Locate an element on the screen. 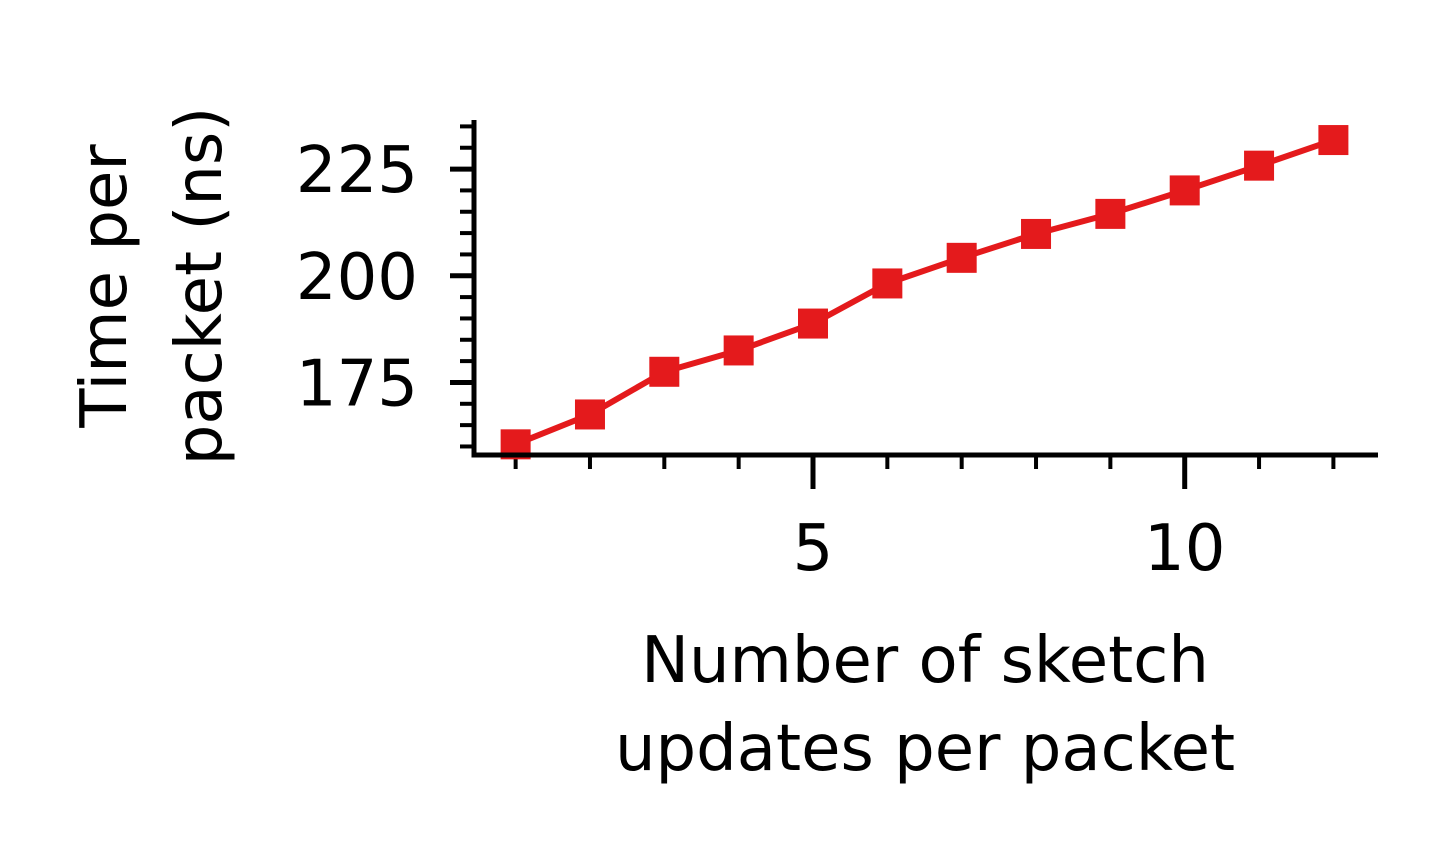 The image size is (1443, 857). y-axis-label-line1: Time per is located at coordinates (105, 286).